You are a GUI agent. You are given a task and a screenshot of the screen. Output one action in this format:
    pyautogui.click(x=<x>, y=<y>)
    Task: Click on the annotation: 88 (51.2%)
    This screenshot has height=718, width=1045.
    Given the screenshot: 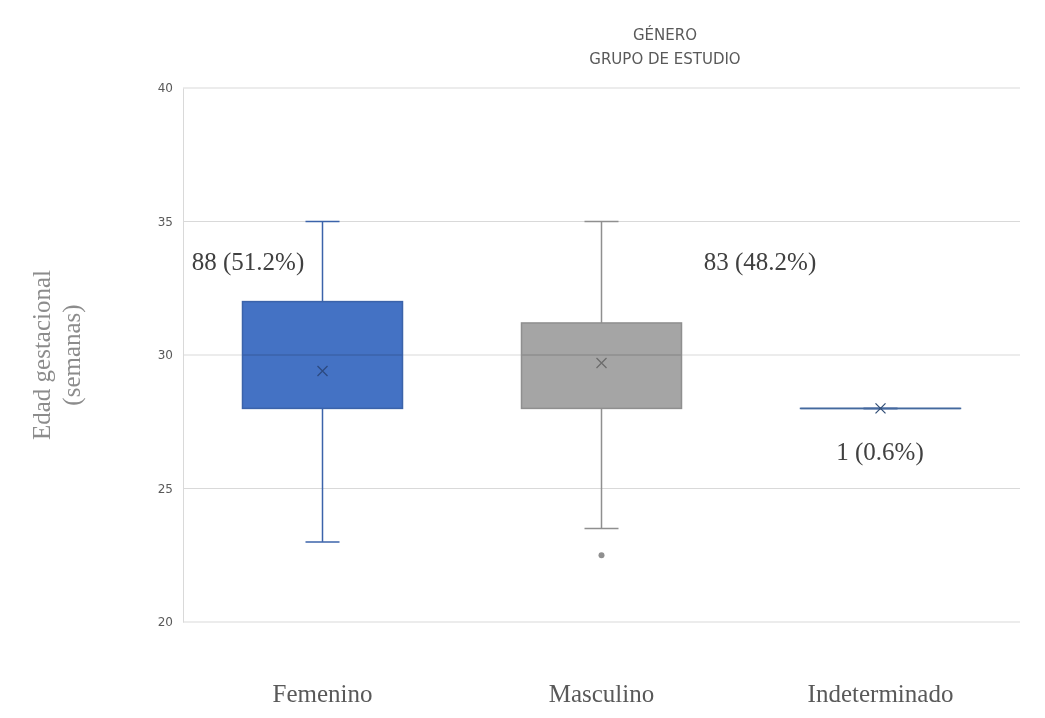 What is the action you would take?
    pyautogui.click(x=248, y=262)
    